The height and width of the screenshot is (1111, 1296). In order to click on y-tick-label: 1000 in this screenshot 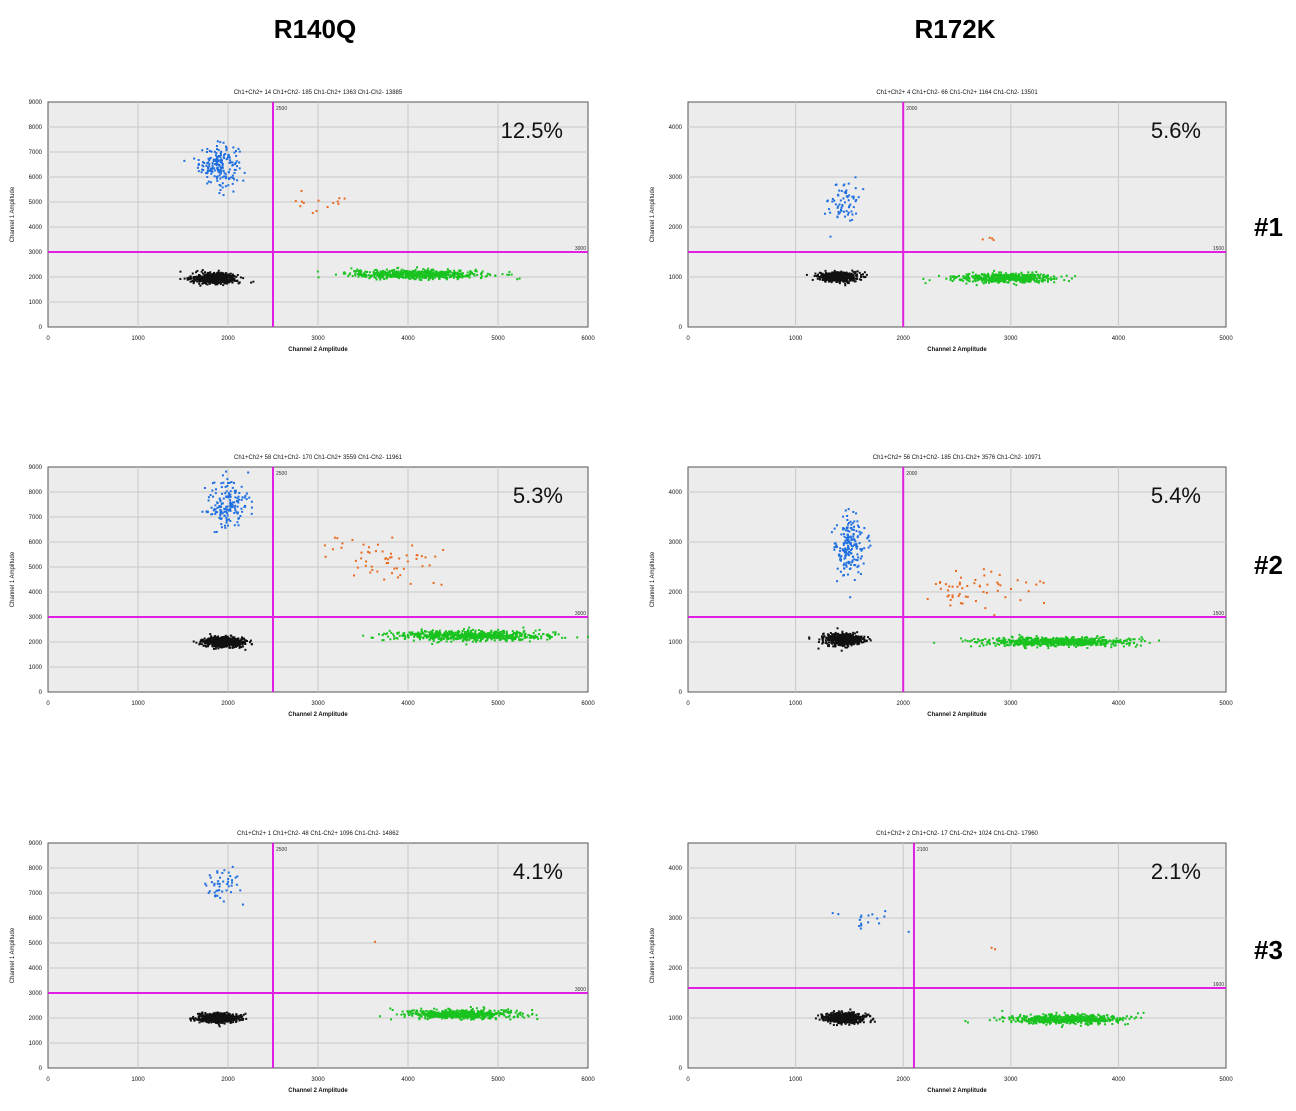, I will do `click(36, 303)`.